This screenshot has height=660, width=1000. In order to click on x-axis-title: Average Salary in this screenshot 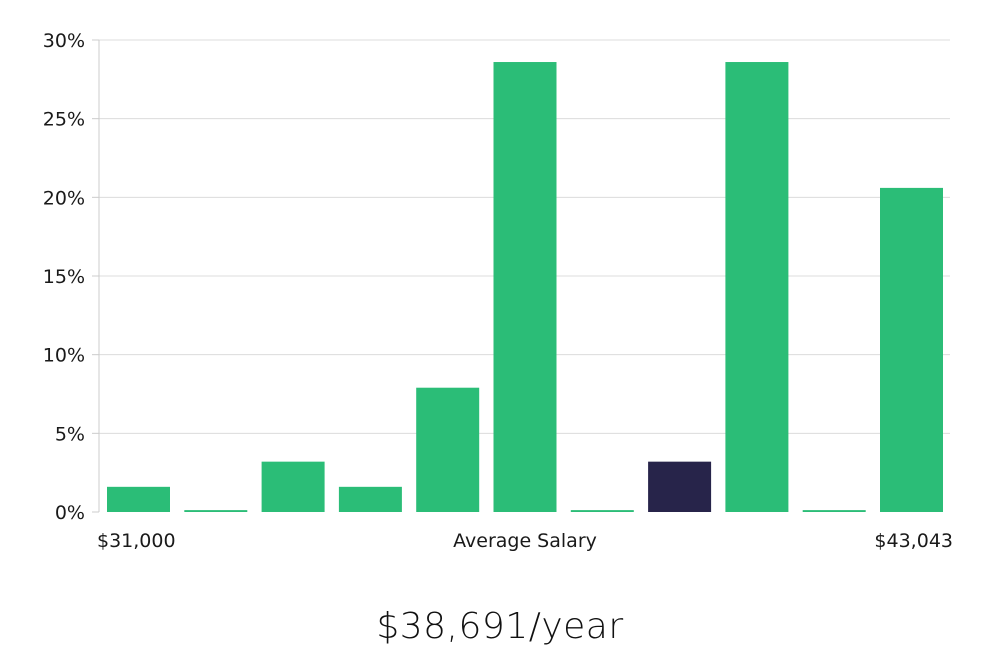, I will do `click(525, 541)`.